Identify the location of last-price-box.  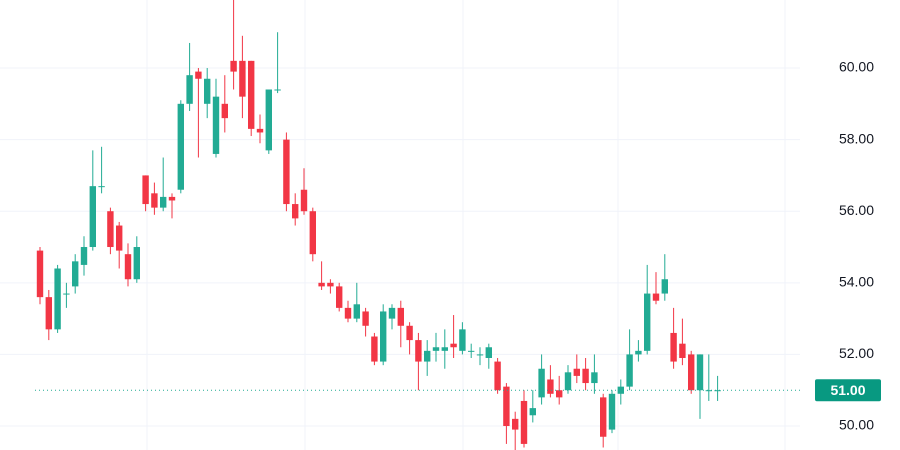
(848, 390).